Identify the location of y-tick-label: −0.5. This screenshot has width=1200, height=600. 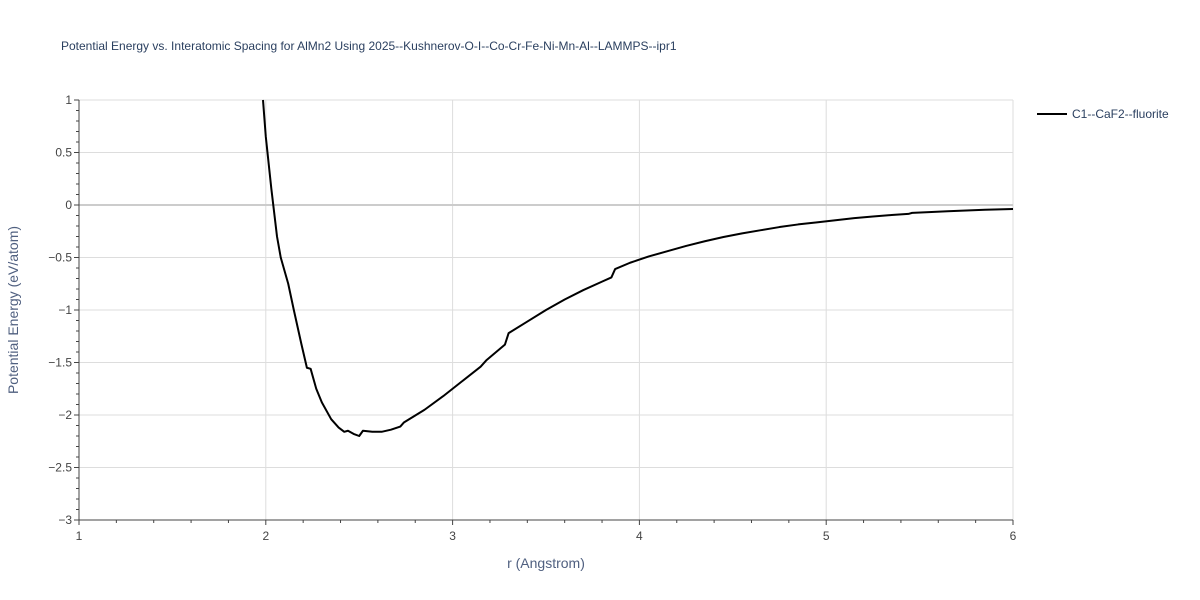
(60, 258).